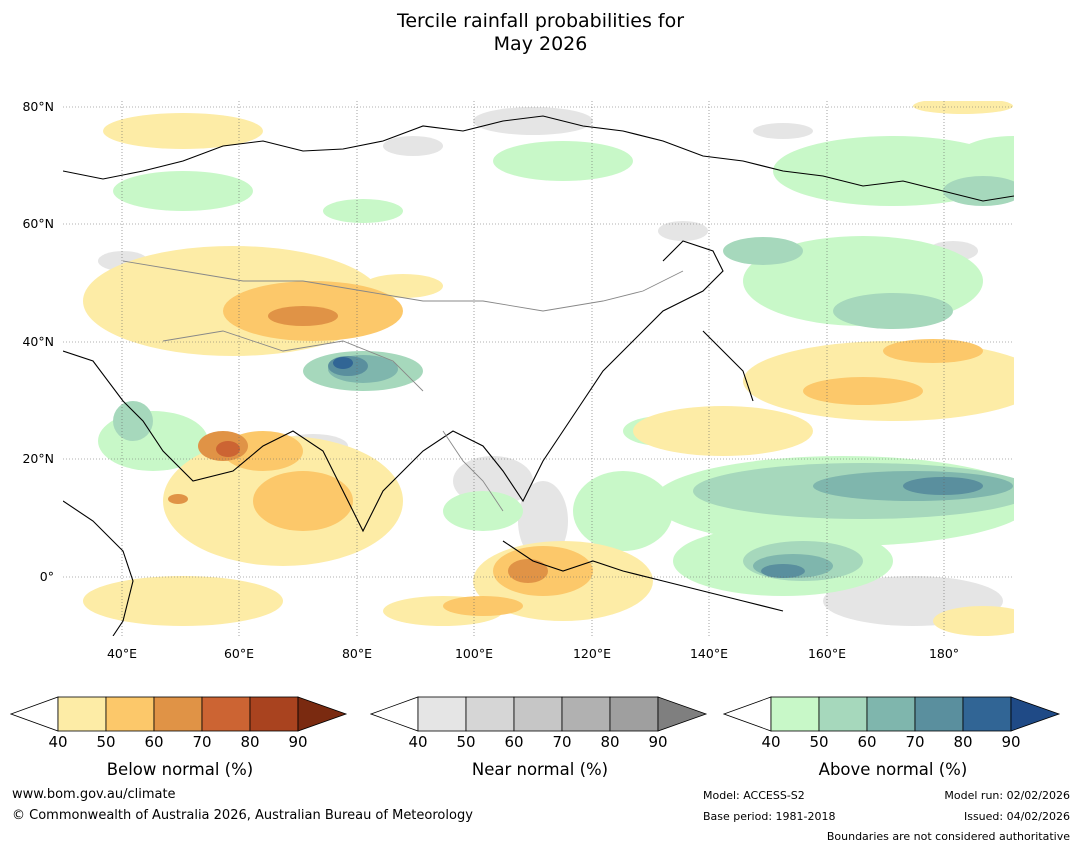  I want to click on cb1-tick-40: 40, so click(418, 742).